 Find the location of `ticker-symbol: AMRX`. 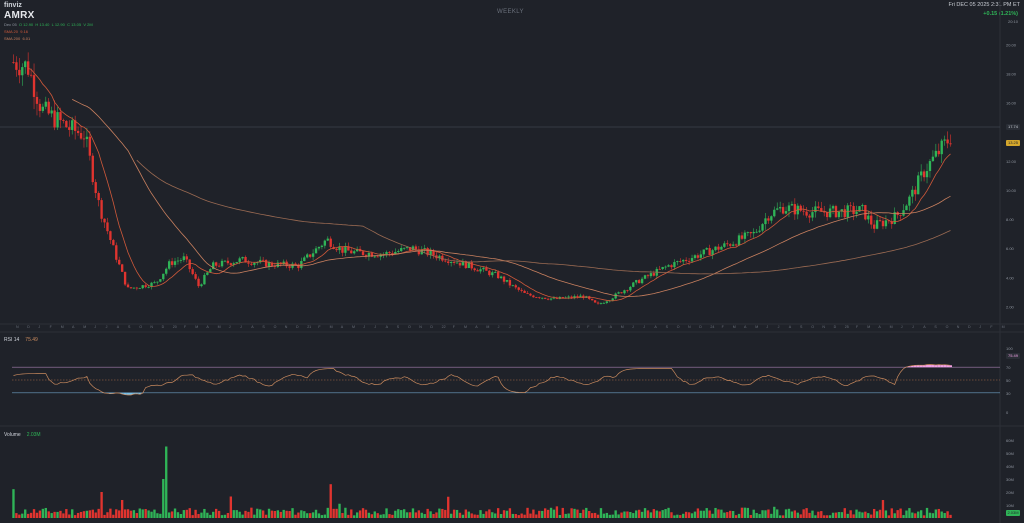

ticker-symbol: AMRX is located at coordinates (19, 15).